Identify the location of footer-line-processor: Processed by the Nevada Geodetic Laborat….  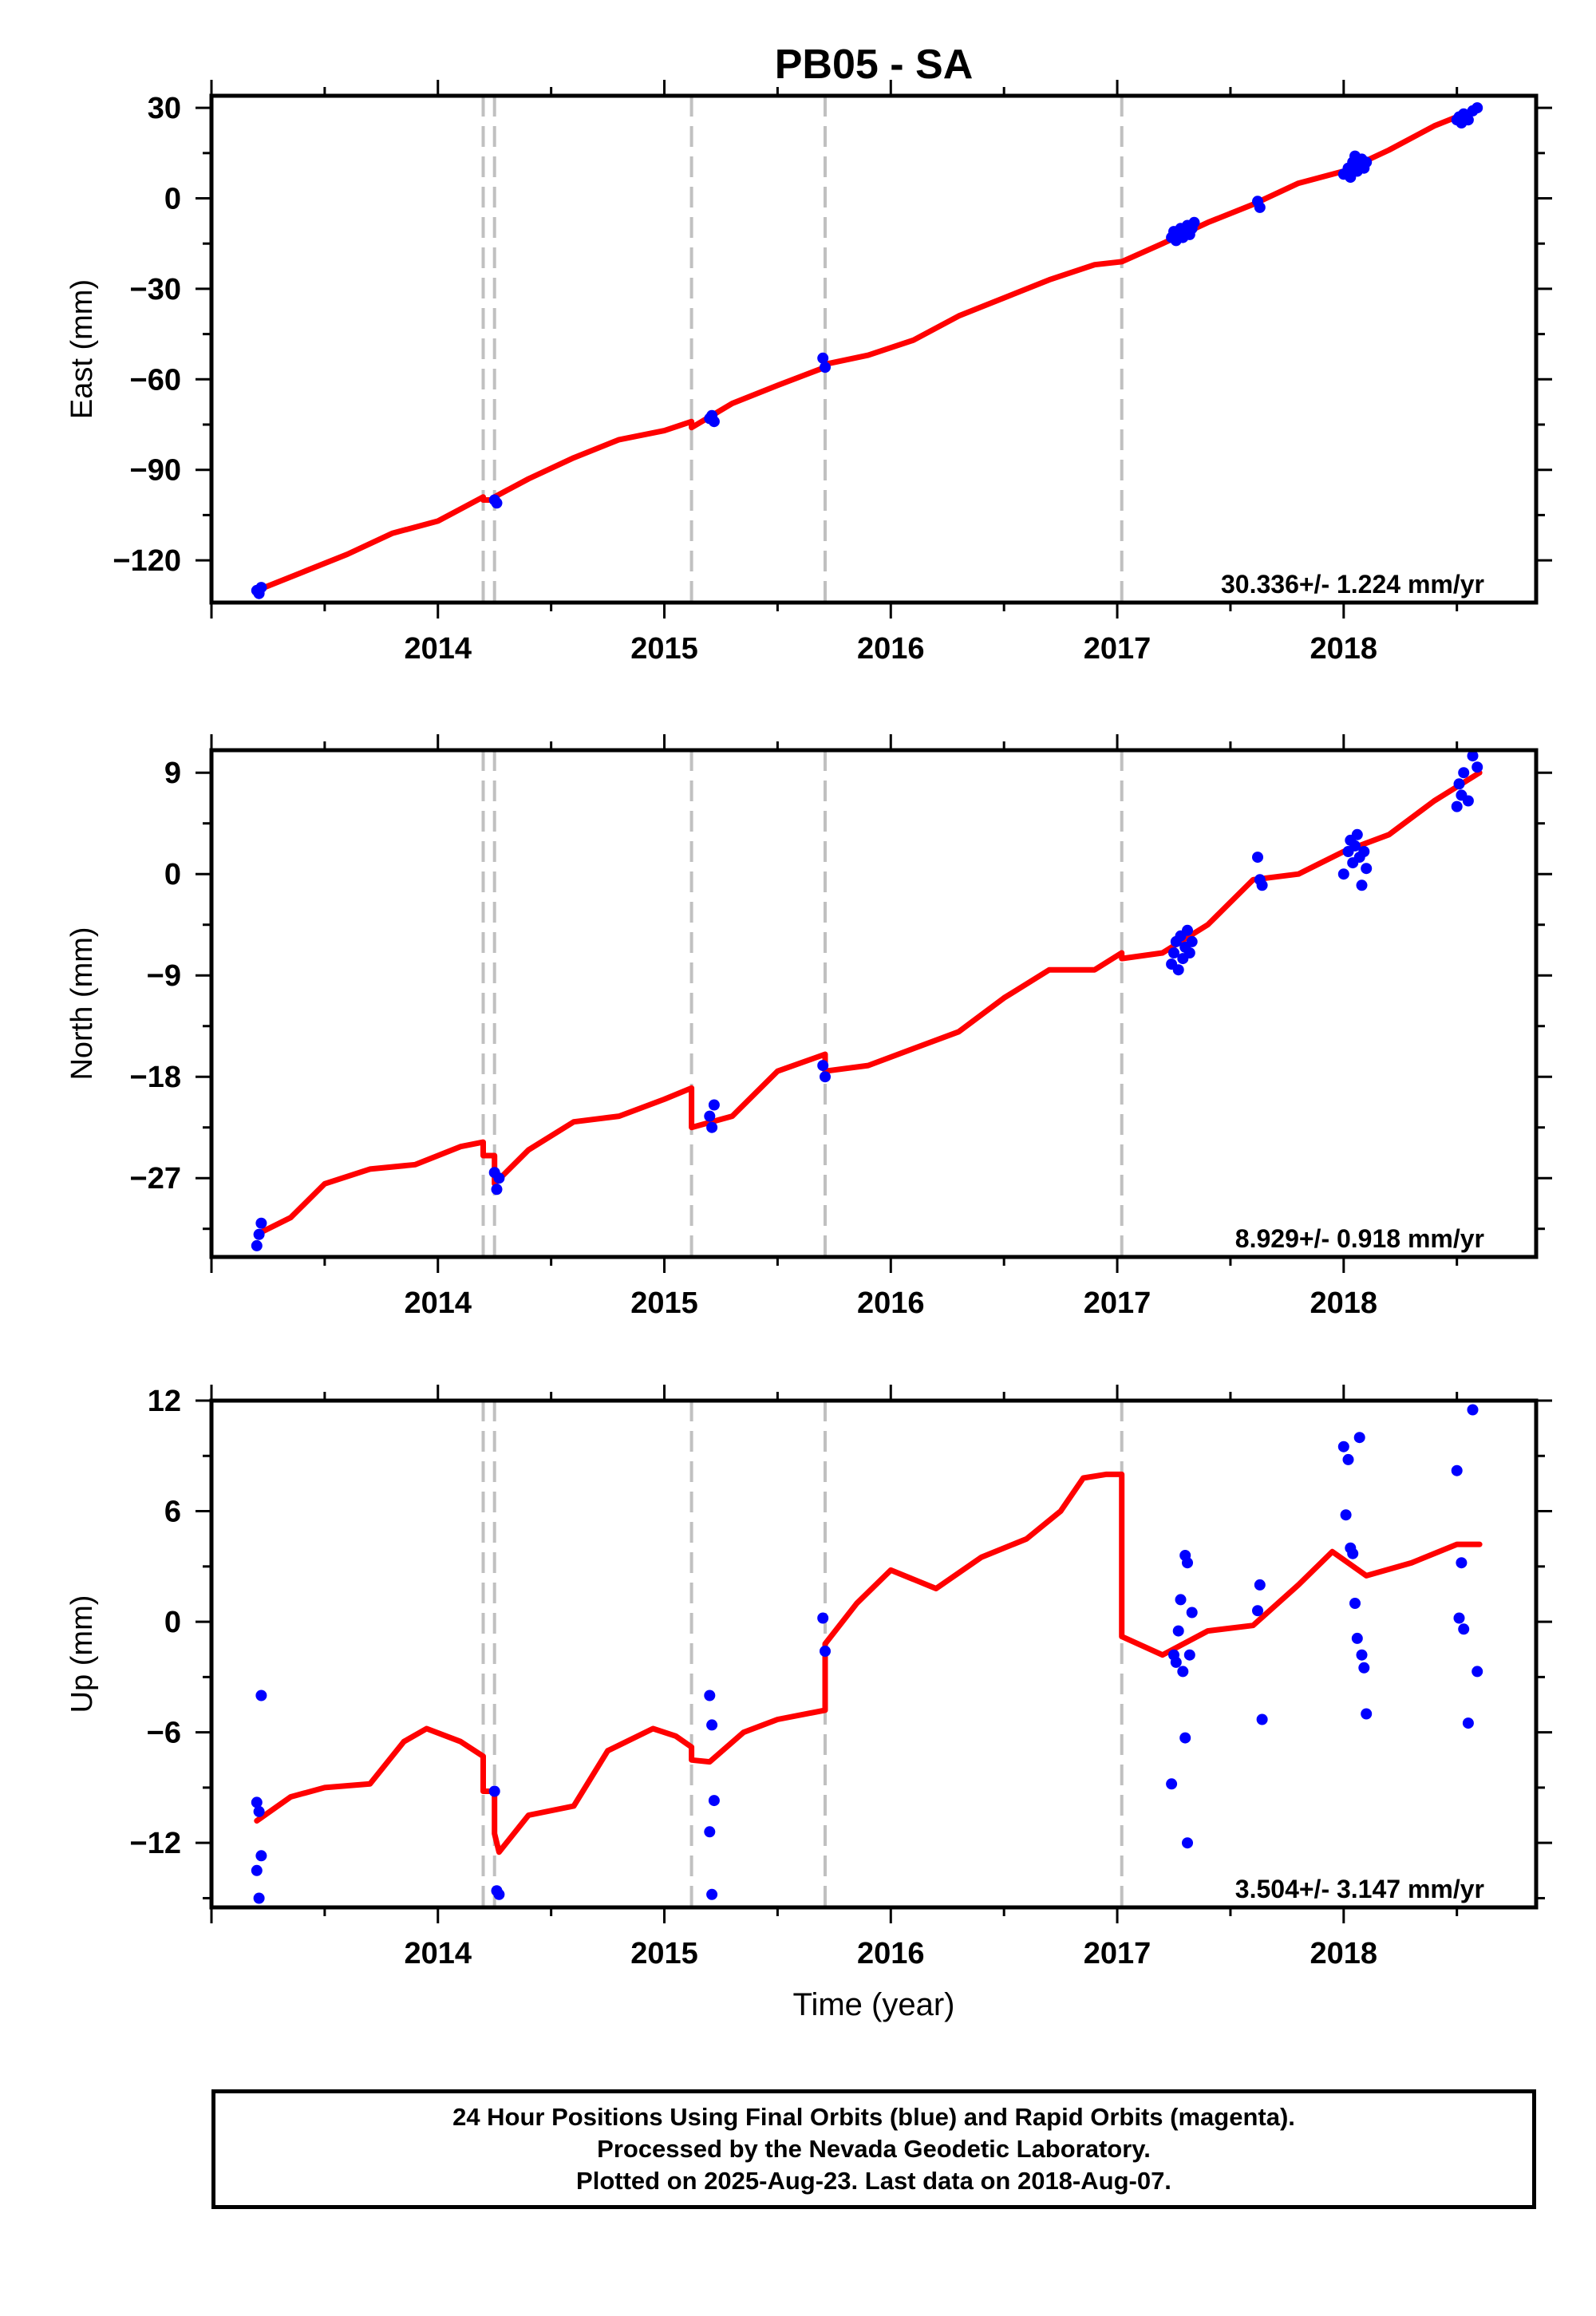
(874, 2149).